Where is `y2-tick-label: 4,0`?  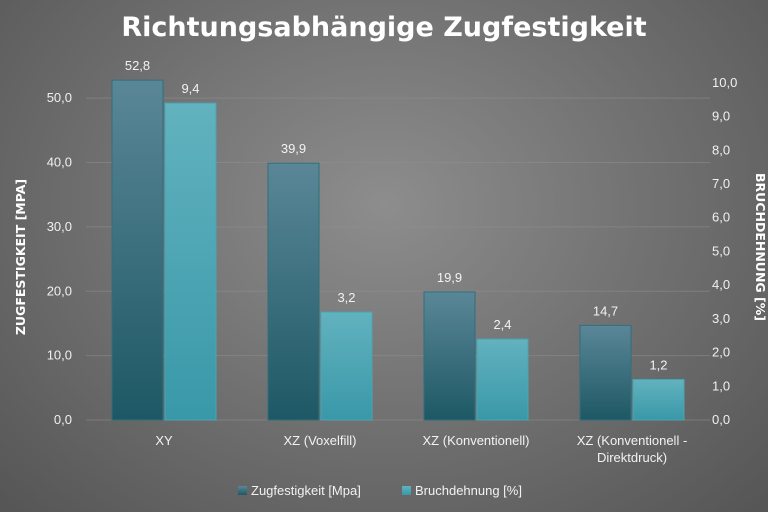 y2-tick-label: 4,0 is located at coordinates (721, 284).